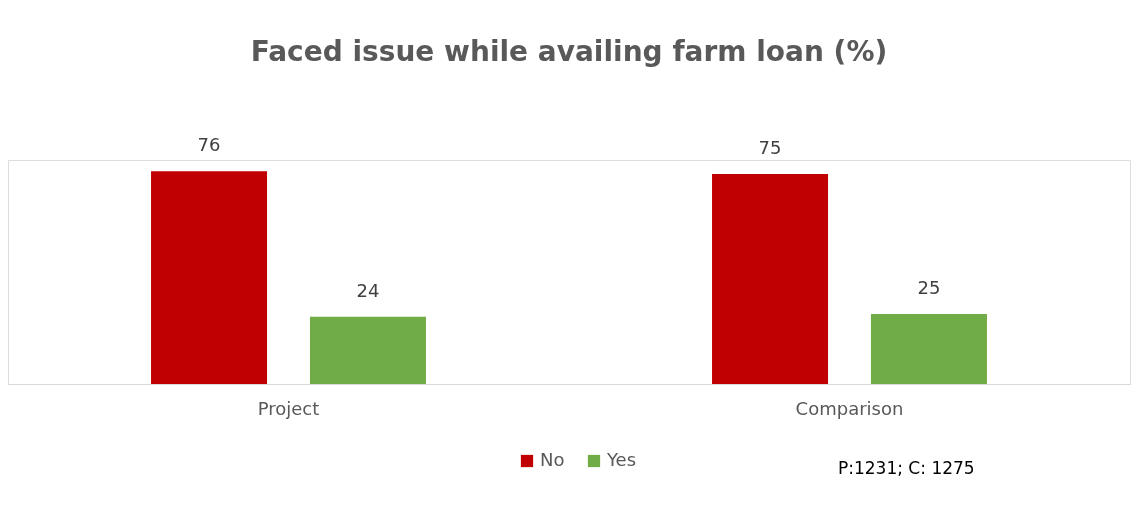  I want to click on data-label: 76, so click(209, 145).